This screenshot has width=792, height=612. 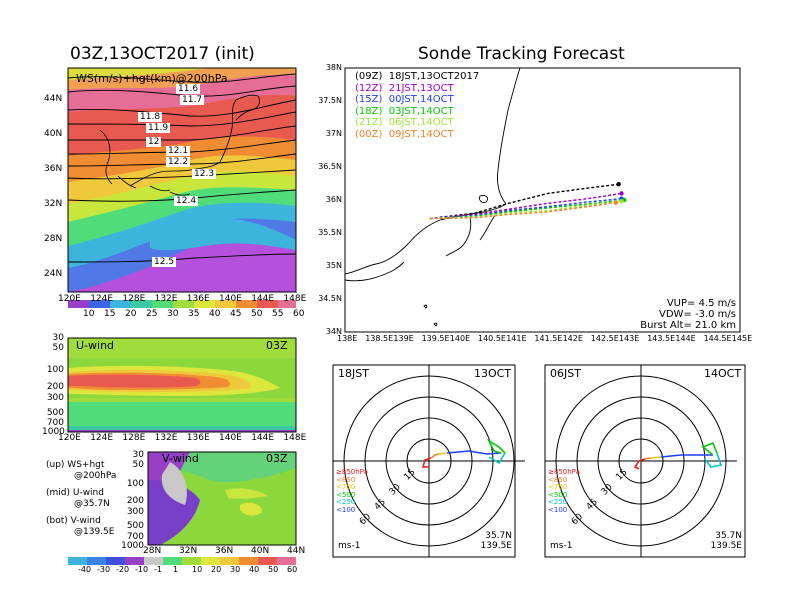 I want to click on track-x-tick: 145E, so click(x=742, y=338).